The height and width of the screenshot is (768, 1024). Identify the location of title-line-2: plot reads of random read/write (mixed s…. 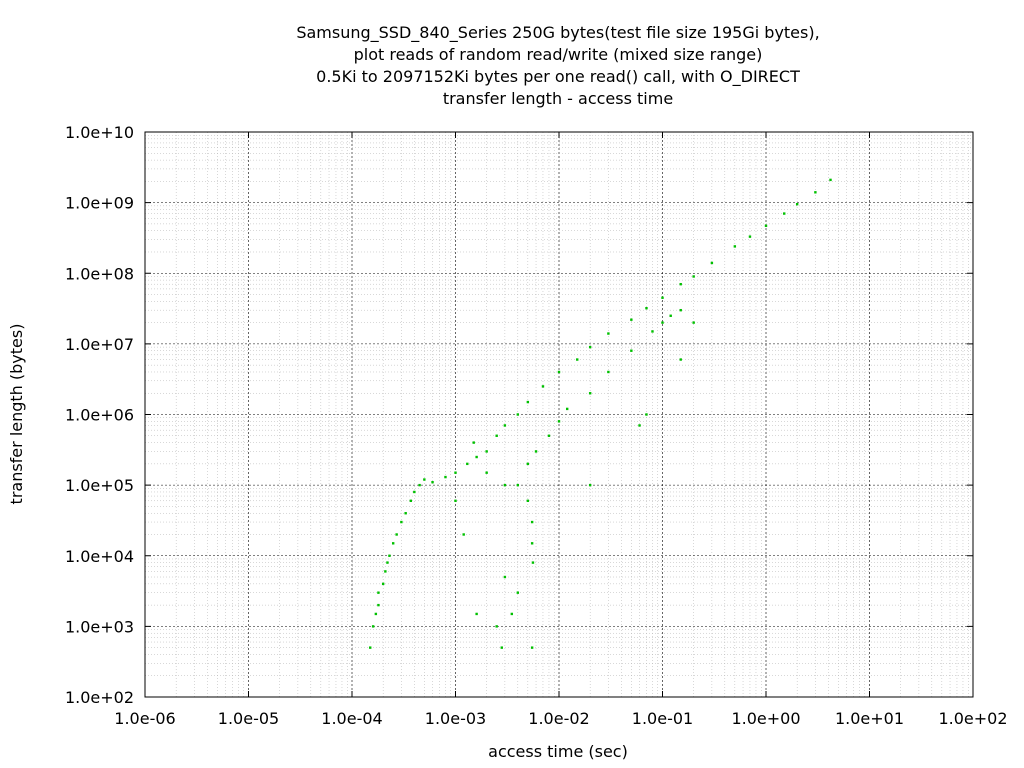
(558, 54).